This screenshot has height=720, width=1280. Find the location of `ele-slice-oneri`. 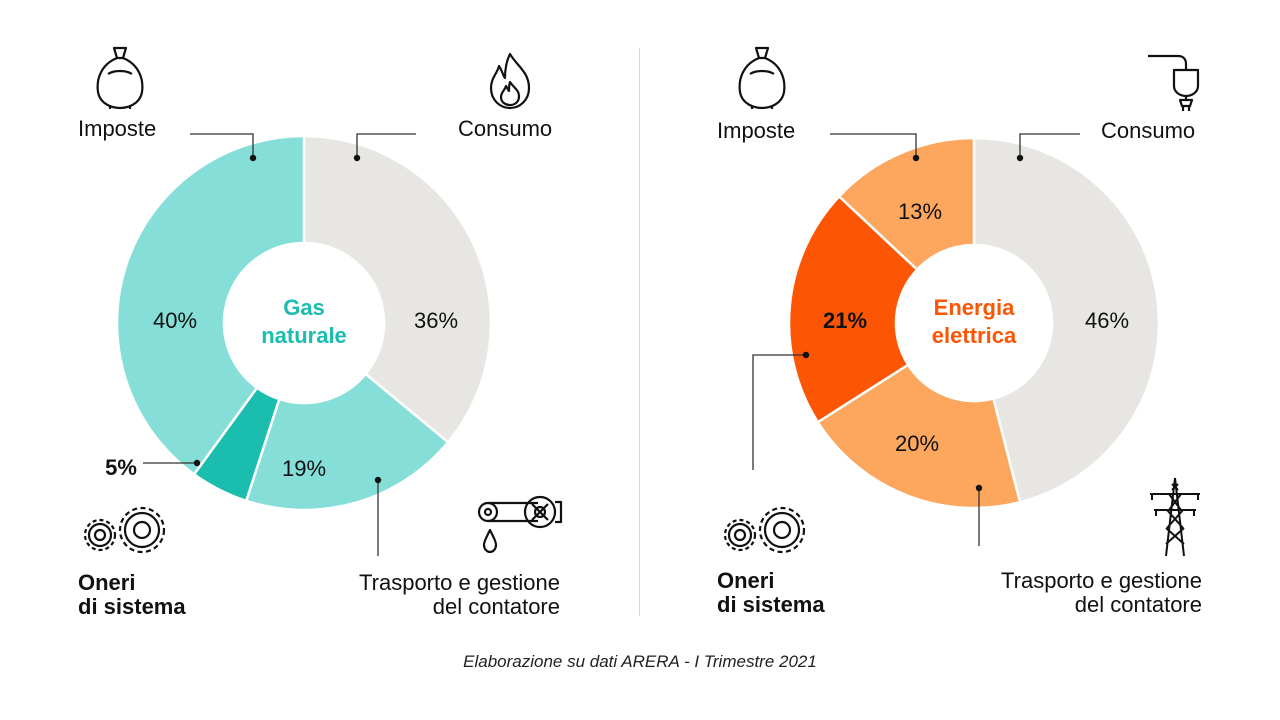

ele-slice-oneri is located at coordinates (853, 309).